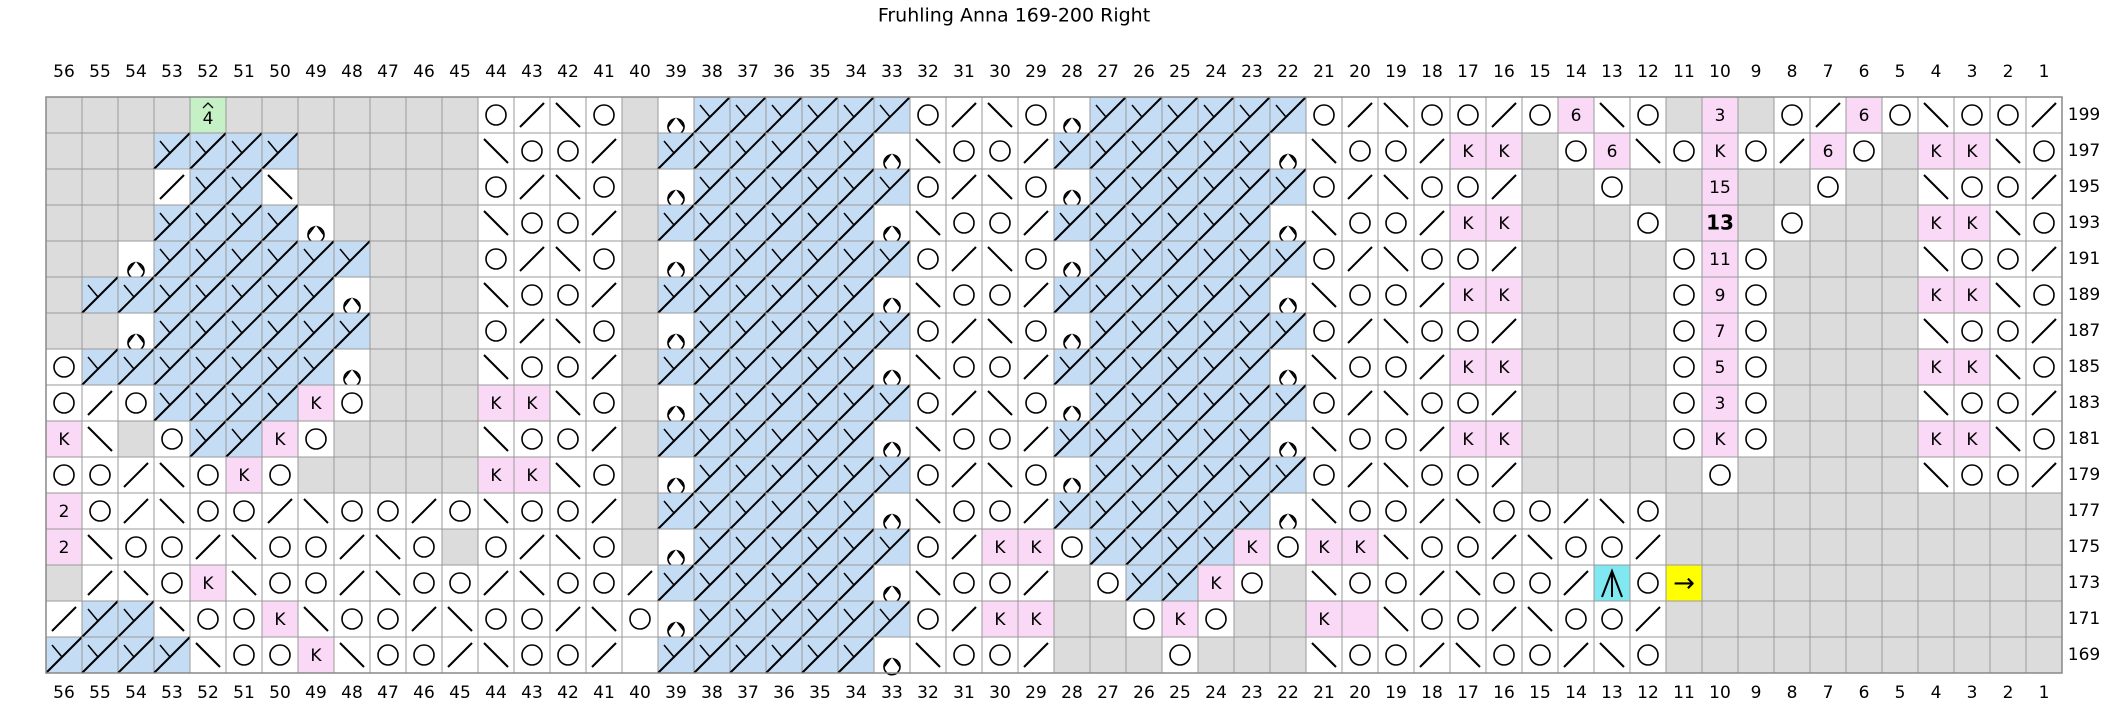  Describe the element at coordinates (1900, 72) in the screenshot. I see `column-number: 5` at that location.